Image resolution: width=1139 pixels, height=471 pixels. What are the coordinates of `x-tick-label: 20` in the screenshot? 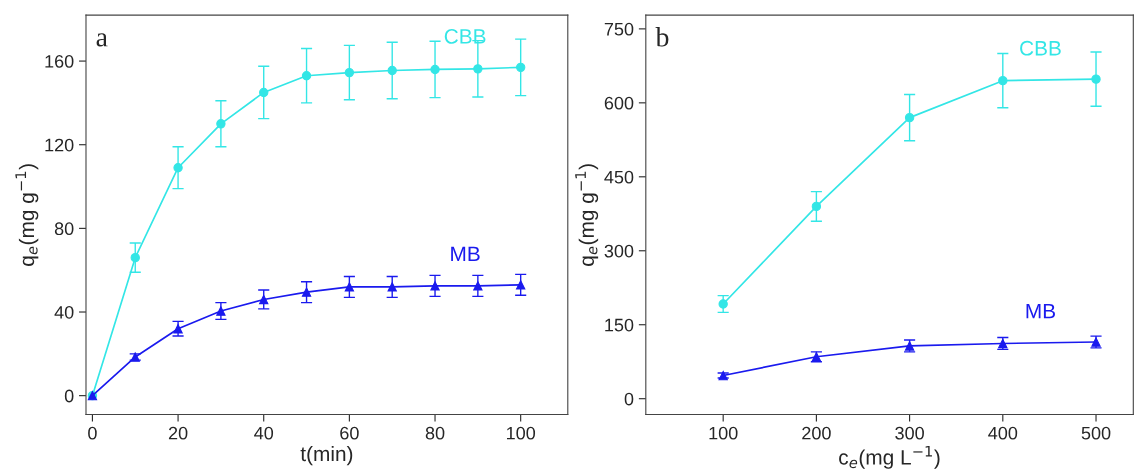 It's located at (178, 433).